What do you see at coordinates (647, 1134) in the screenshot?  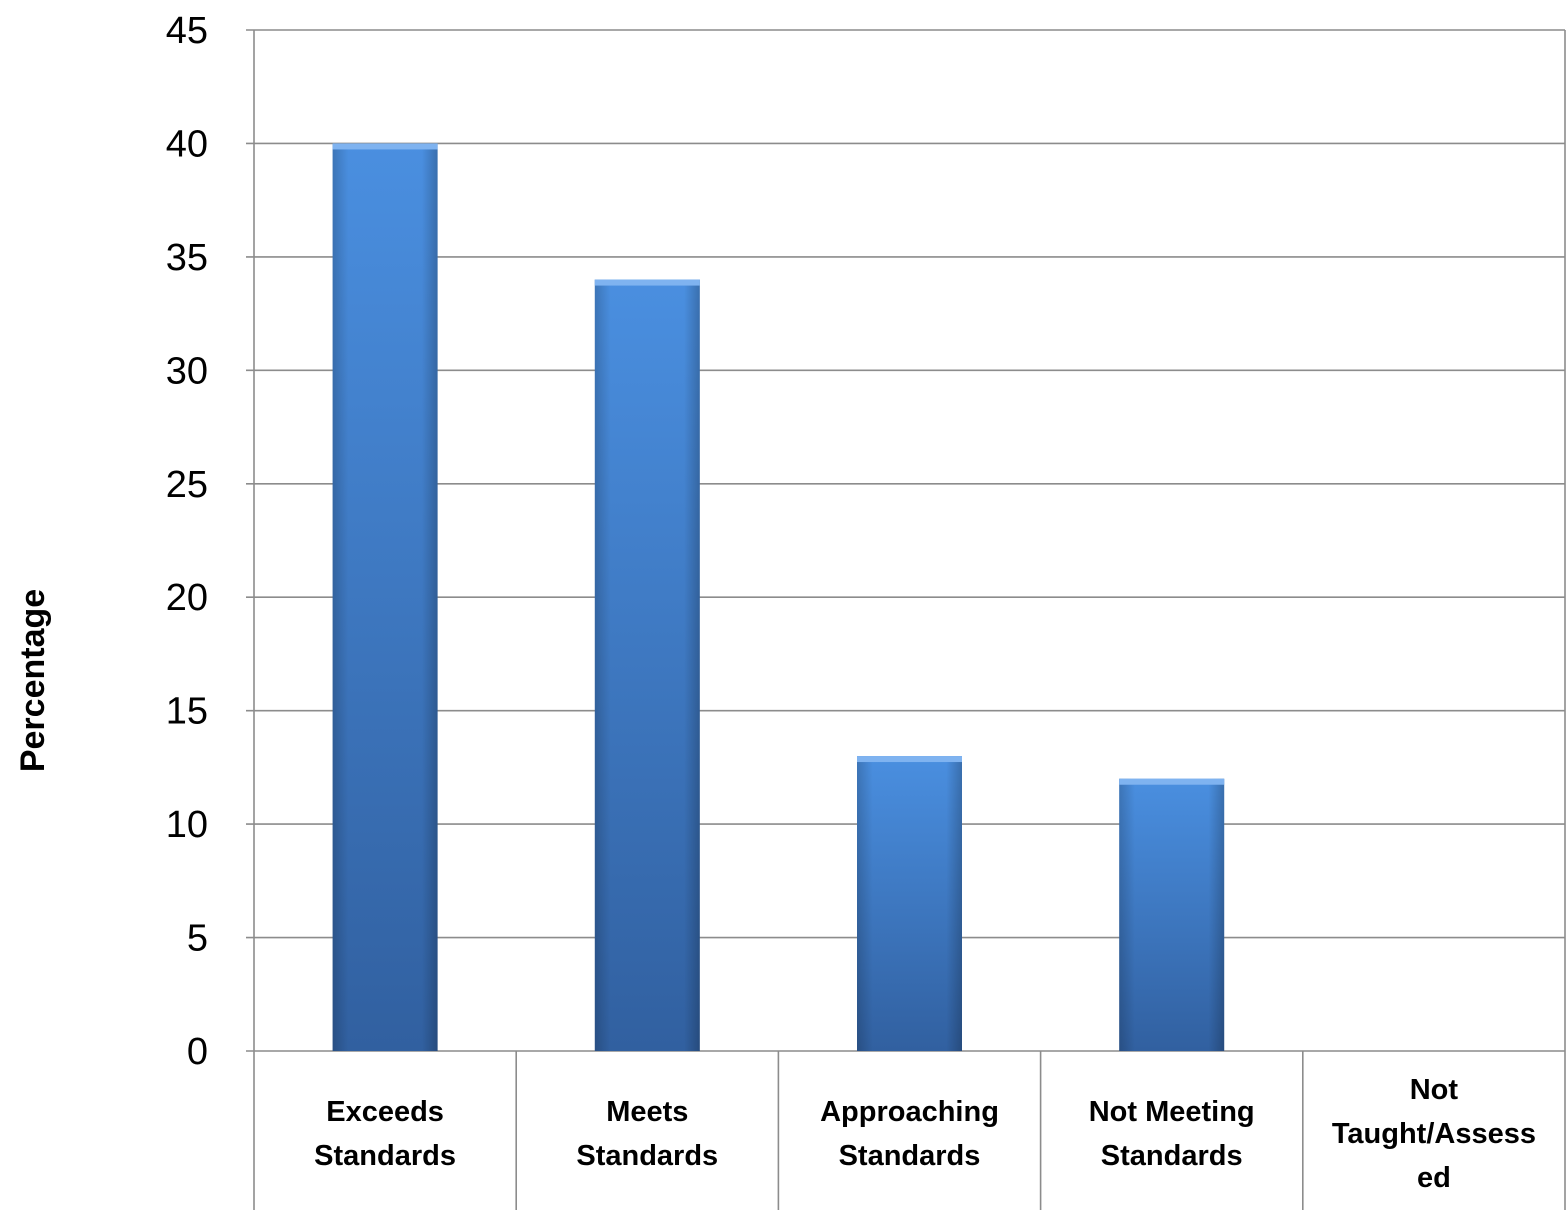 I see `category-label: Meets Standards` at bounding box center [647, 1134].